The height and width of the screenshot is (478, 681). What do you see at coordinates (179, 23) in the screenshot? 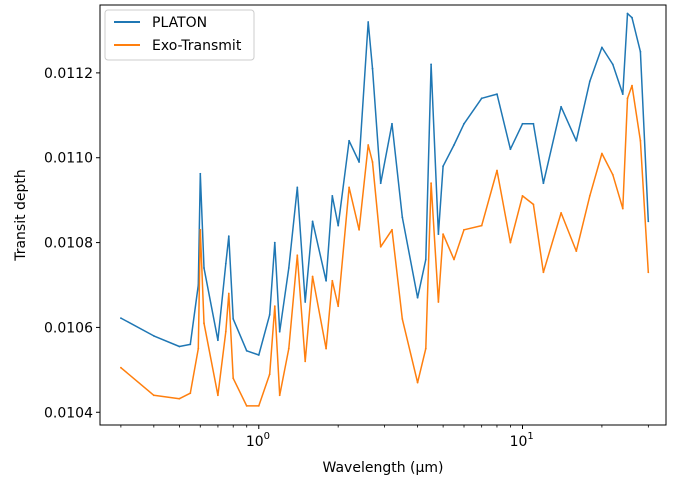
I see `legend-label-platon: PLATON` at bounding box center [179, 23].